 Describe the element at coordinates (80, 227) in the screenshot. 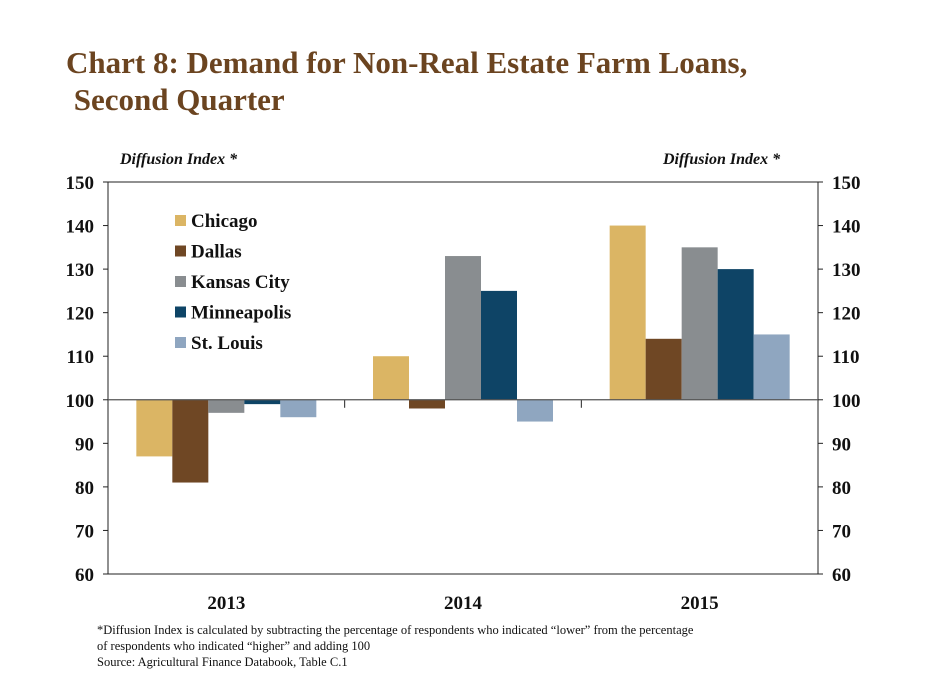

I see `y-tick-label-left: 140` at that location.